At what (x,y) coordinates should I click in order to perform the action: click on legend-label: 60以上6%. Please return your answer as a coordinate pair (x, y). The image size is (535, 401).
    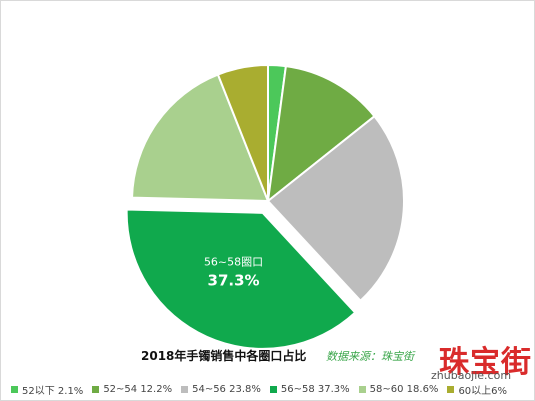
    Looking at the image, I should click on (483, 391).